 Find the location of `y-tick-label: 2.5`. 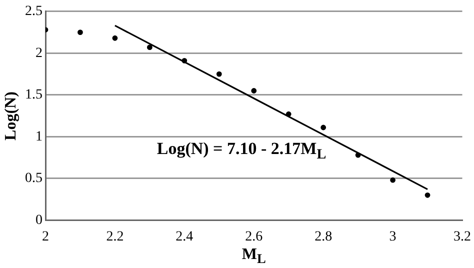

y-tick-label: 2.5 is located at coordinates (33, 12).